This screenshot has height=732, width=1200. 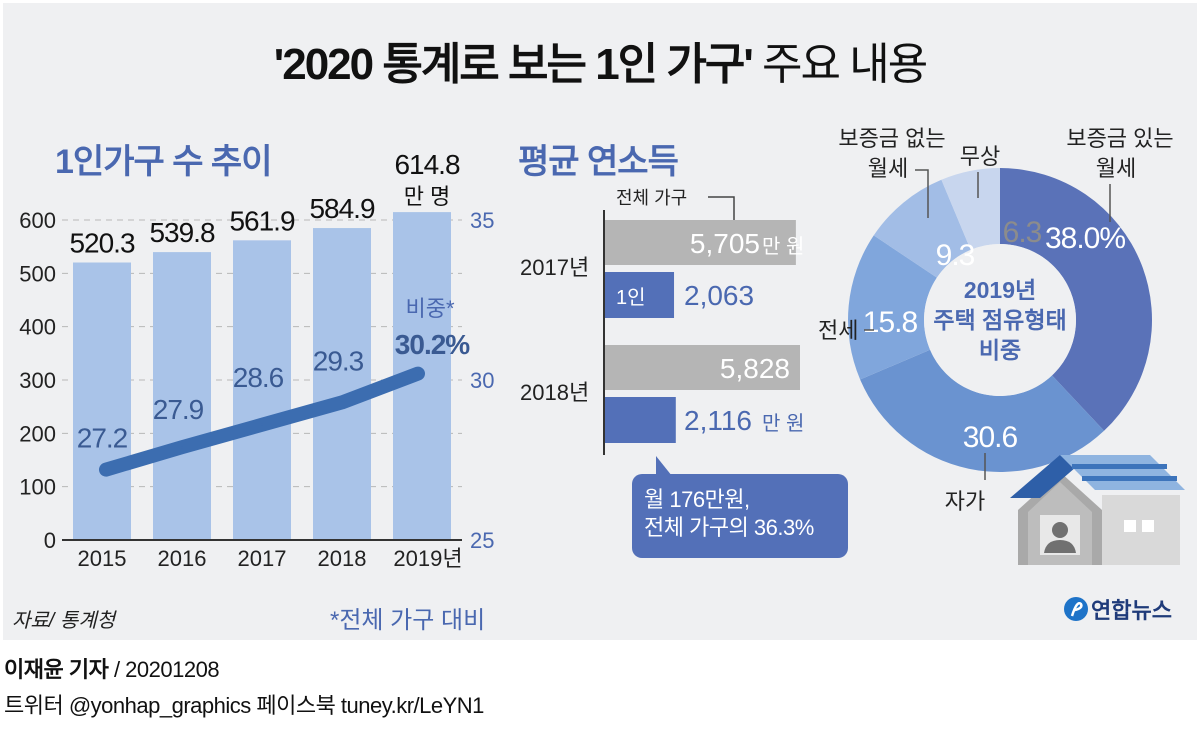 I want to click on slice-category-label: 자가, so click(x=965, y=501).